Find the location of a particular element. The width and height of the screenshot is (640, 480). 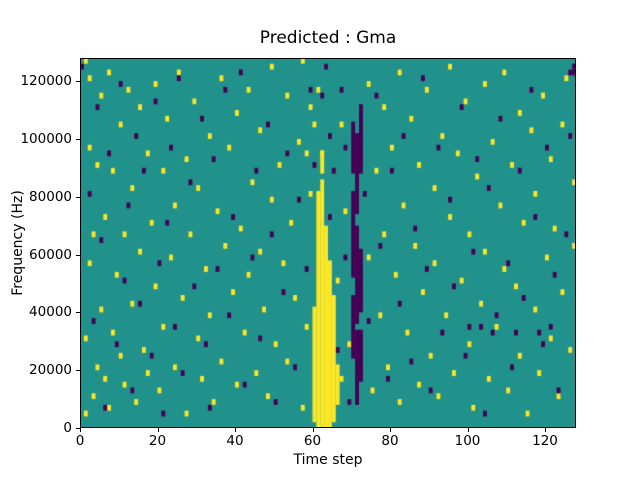

y-tick-label: 100000 is located at coordinates (46, 138).